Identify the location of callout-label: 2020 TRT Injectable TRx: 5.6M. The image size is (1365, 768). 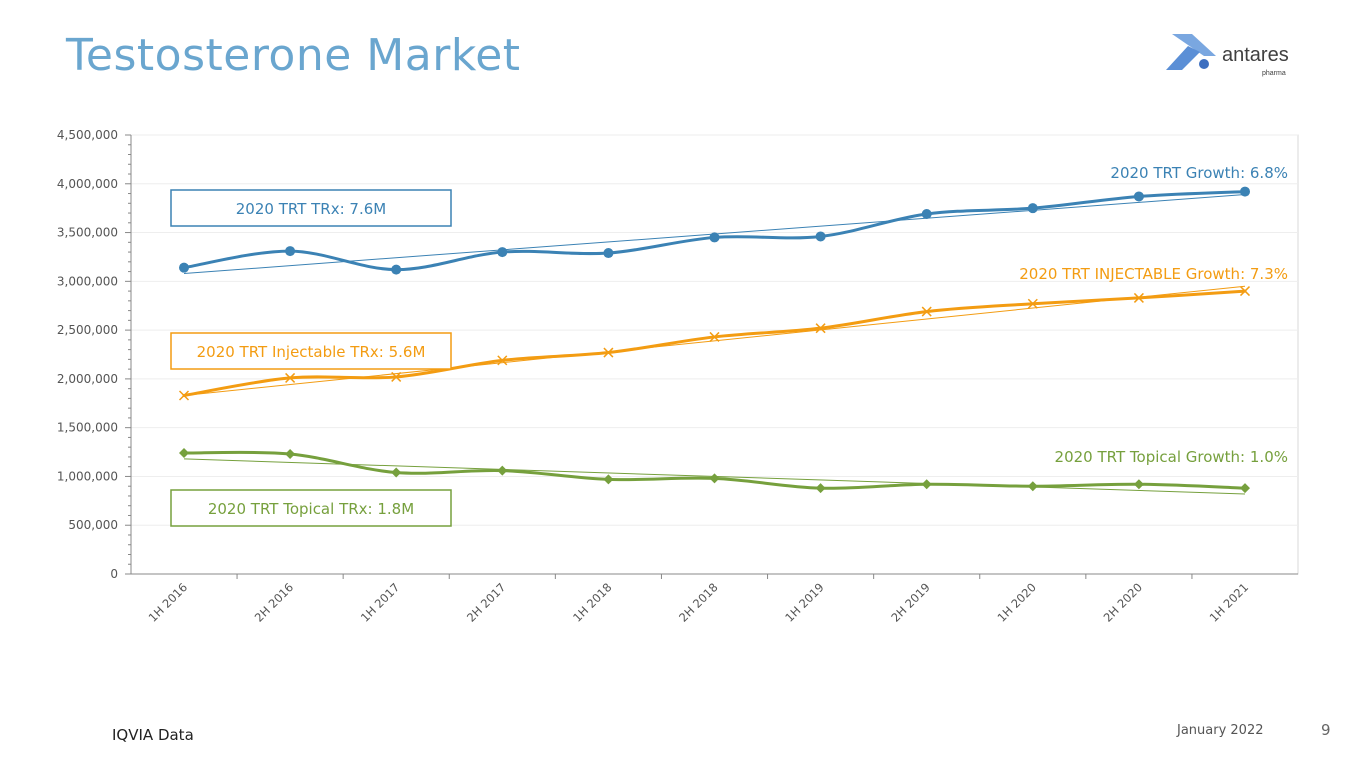
(311, 352).